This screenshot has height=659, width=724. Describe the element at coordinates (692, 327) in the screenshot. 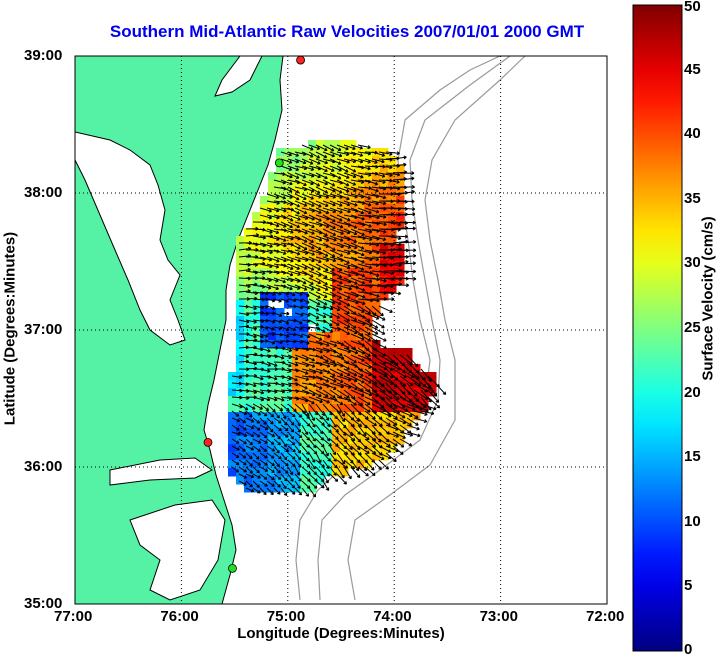

I see `colorbar-tick-label: 25` at that location.